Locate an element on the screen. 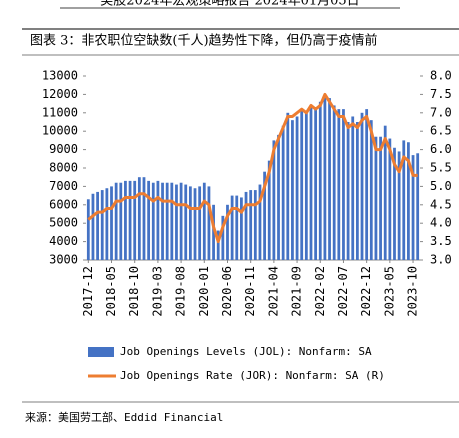 This screenshot has height=438, width=459. y-tick-label: 5000 is located at coordinates (63, 223).